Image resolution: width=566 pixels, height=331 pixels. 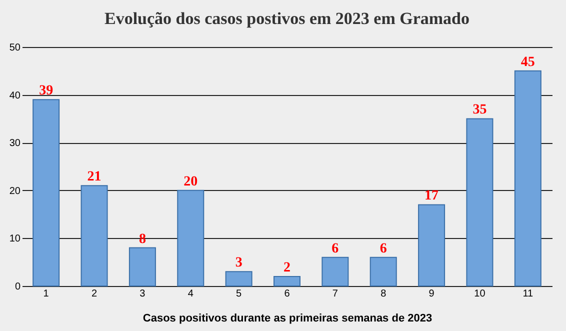 I want to click on x-tick-label: 3, so click(x=143, y=294).